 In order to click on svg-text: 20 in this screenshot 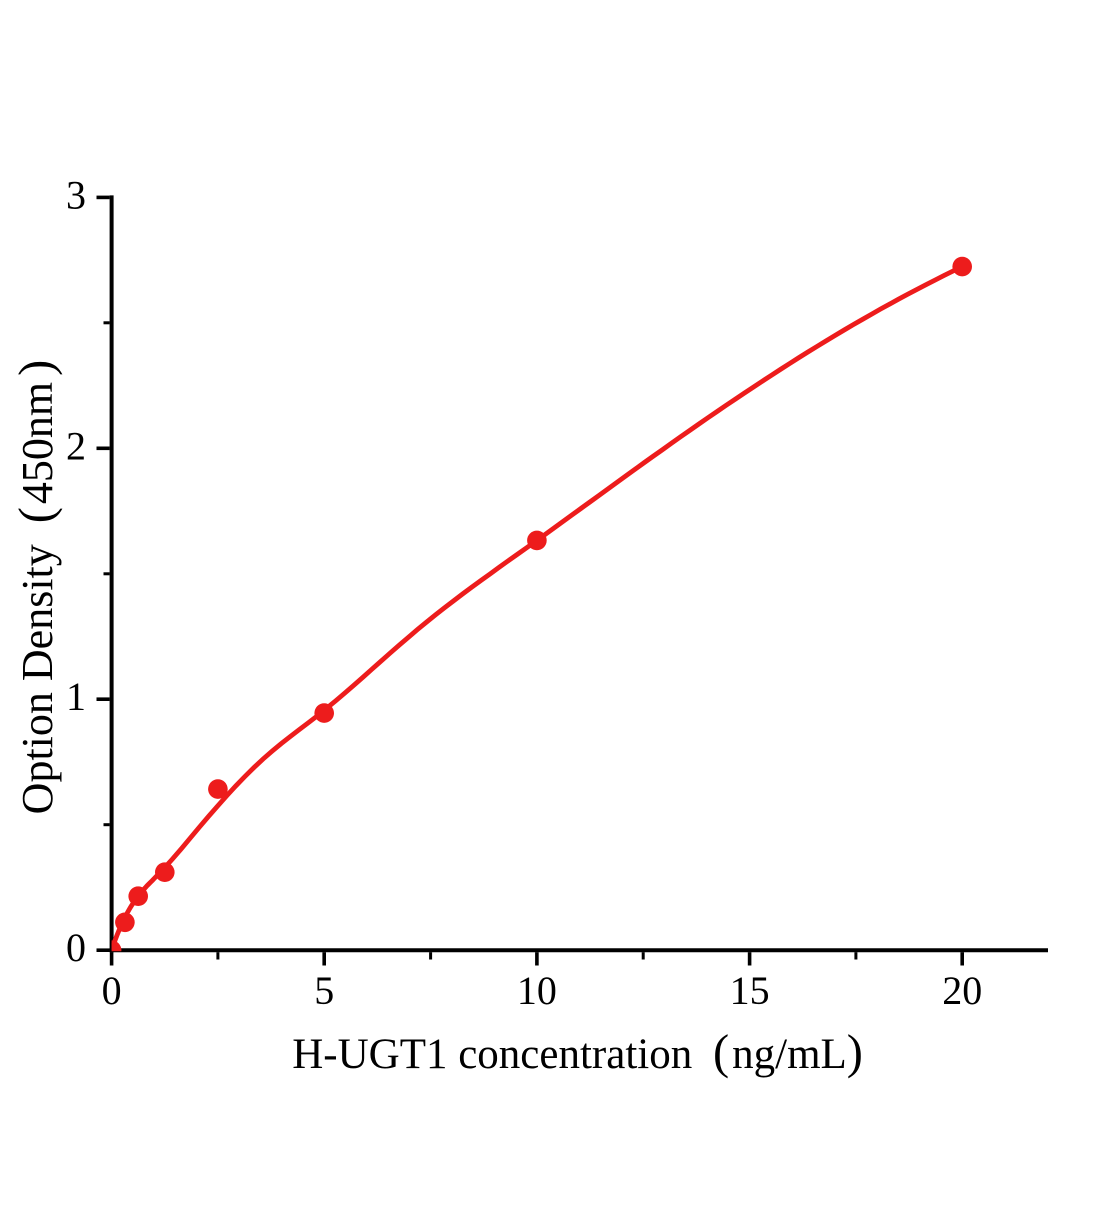, I will do `click(962, 990)`.